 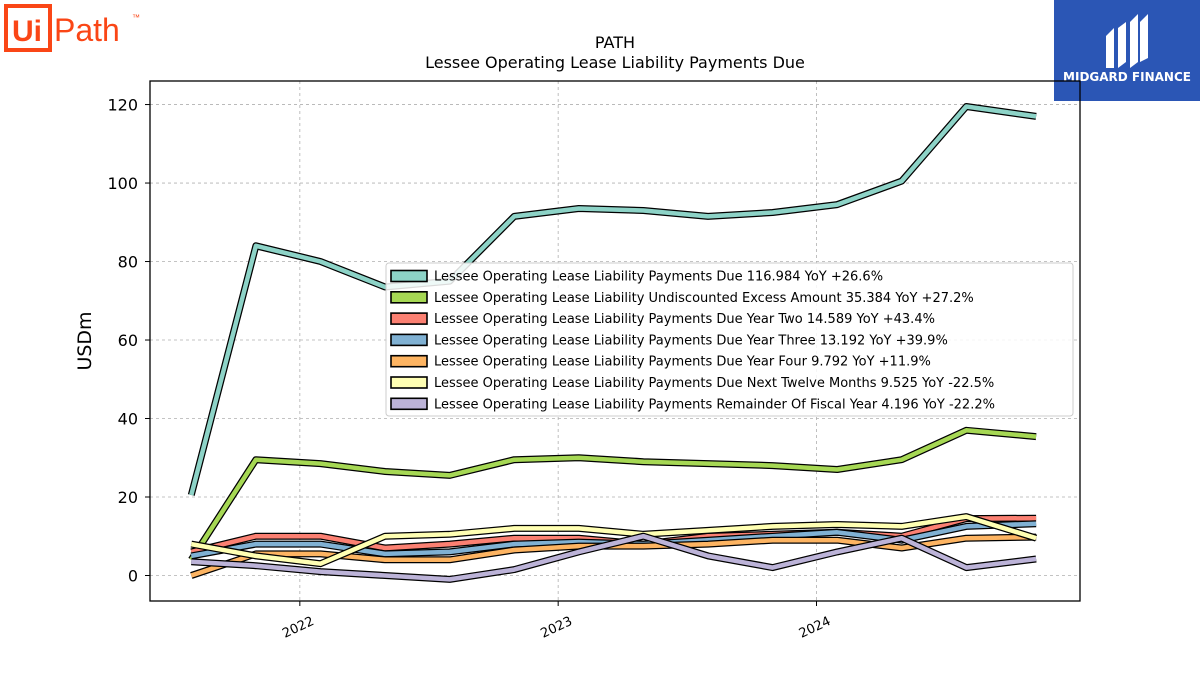 What do you see at coordinates (136, 17) in the screenshot?
I see `uipath-logo-tm: ™` at bounding box center [136, 17].